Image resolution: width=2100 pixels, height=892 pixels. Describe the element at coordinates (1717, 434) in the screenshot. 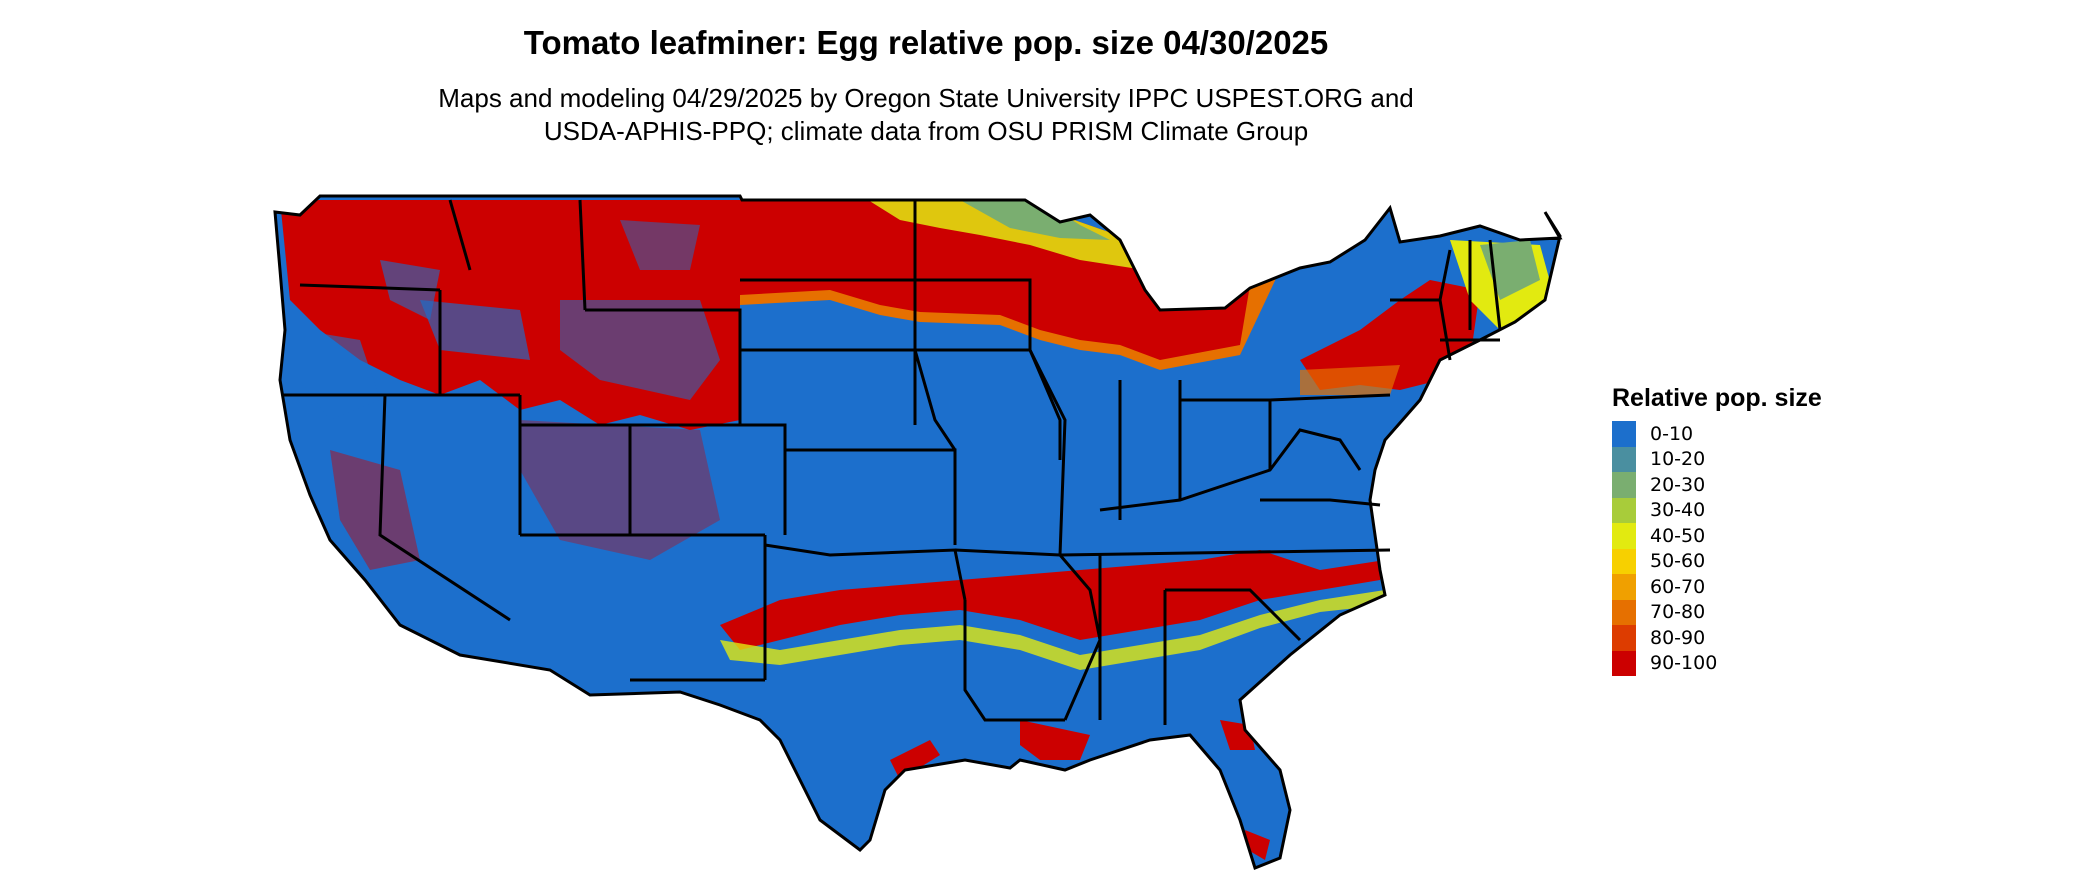

I see `legend-item: 0-10` at that location.